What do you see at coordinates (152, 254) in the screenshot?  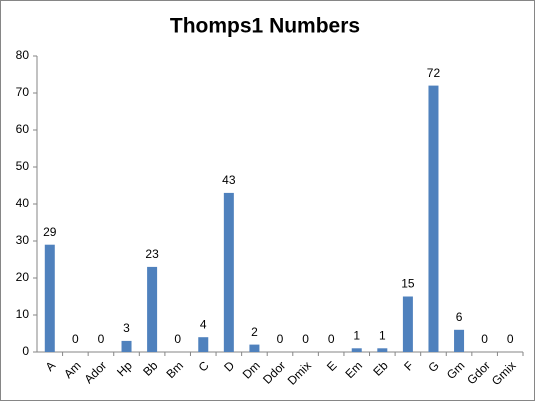 I see `data-label: 23` at bounding box center [152, 254].